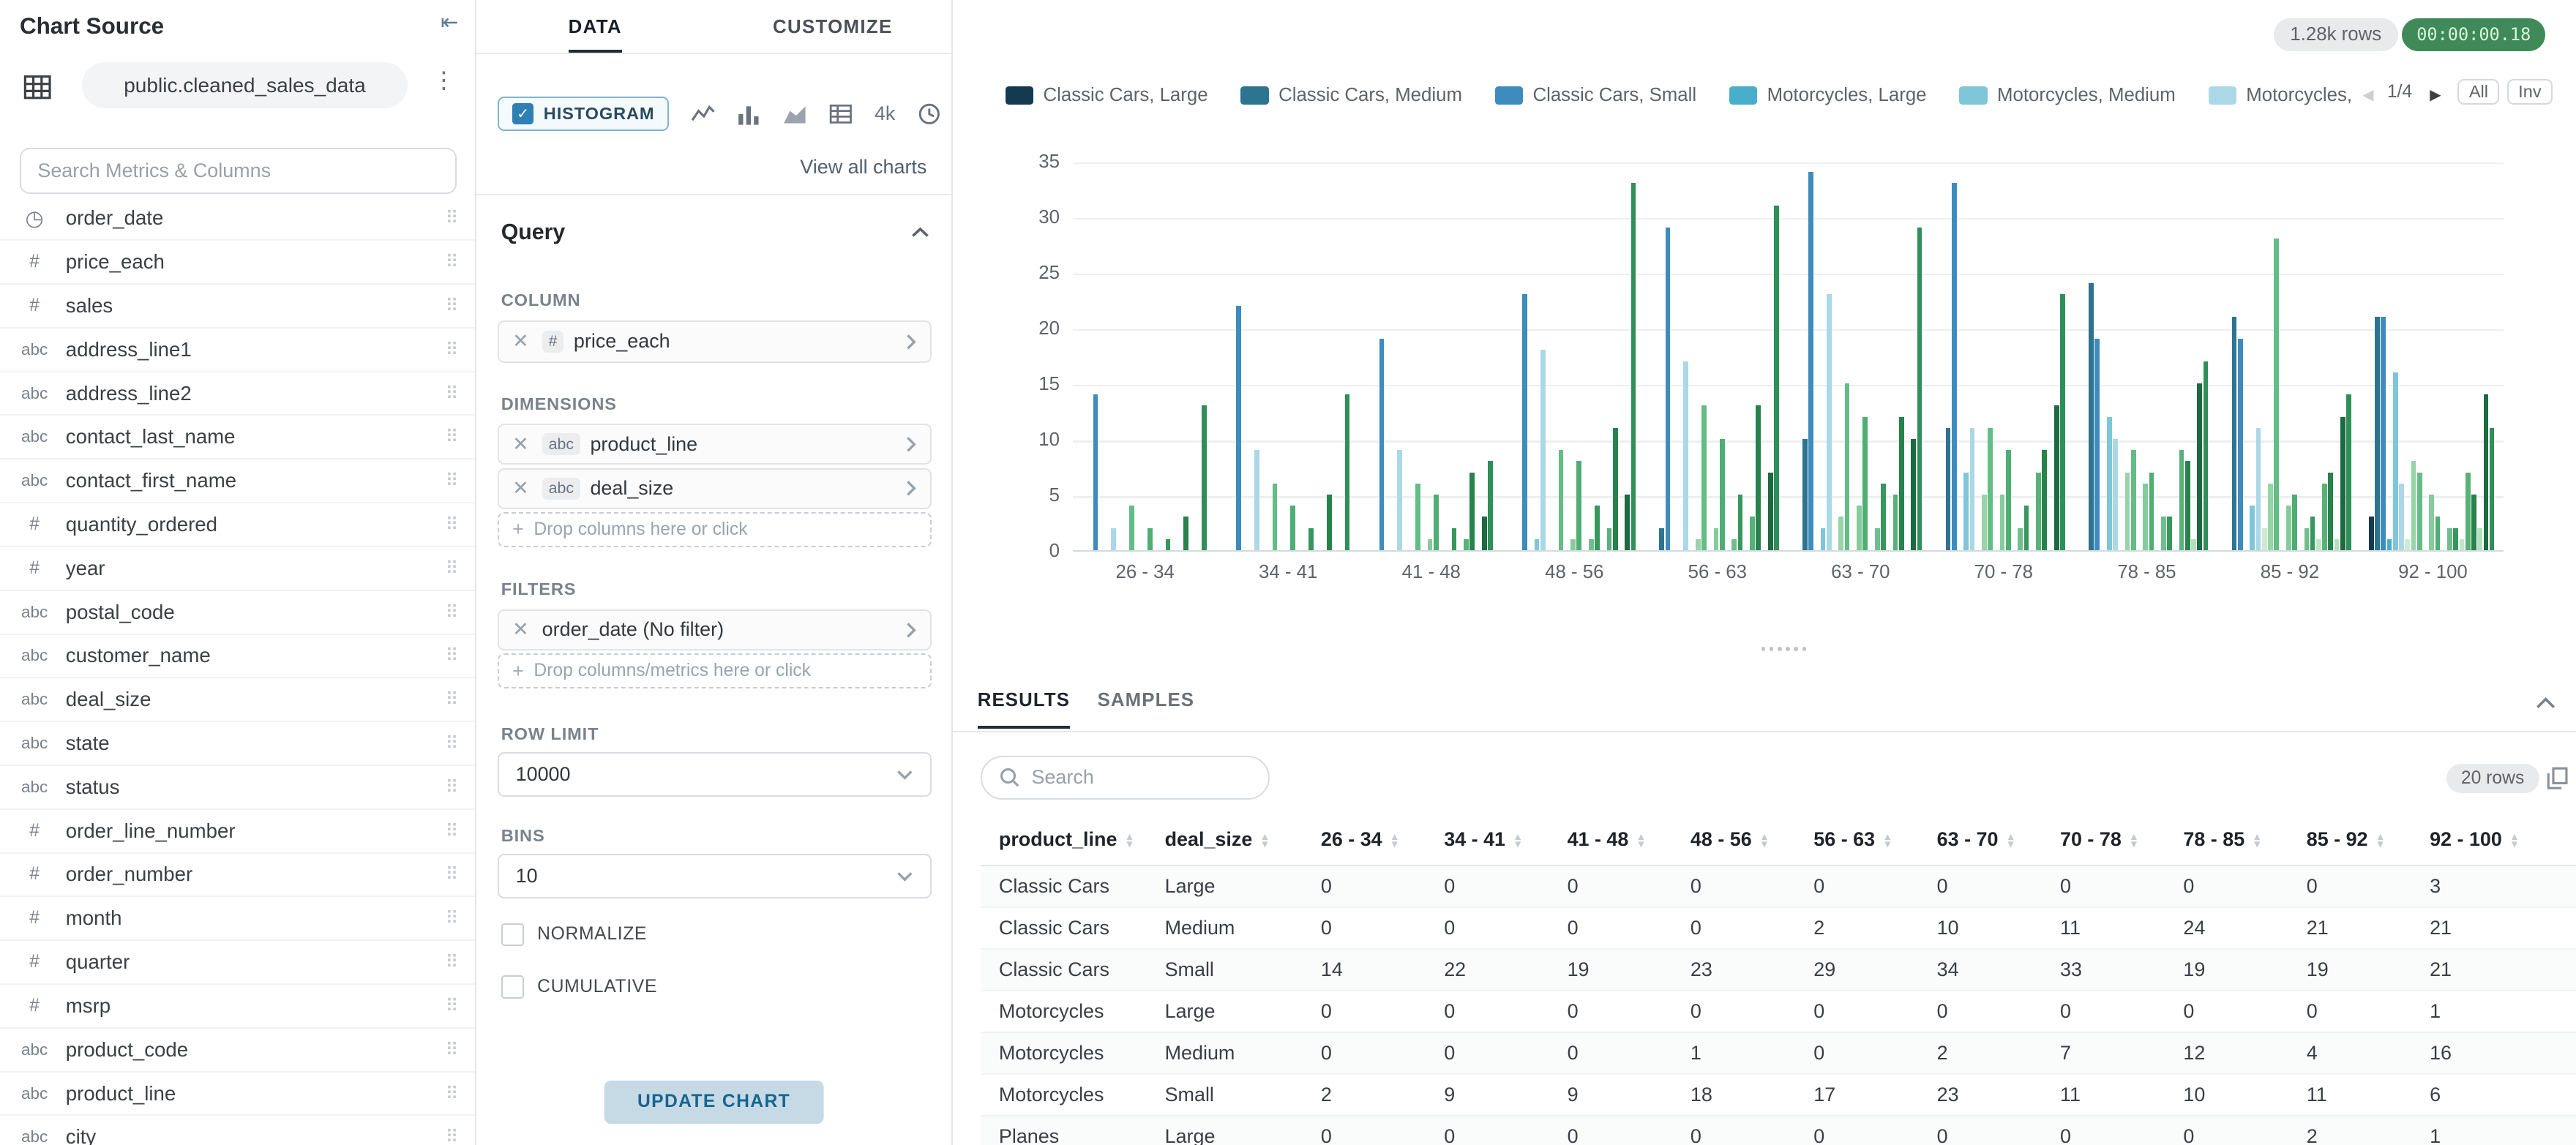  I want to click on legend-item: Motorcycles, Small, so click(2282, 95).